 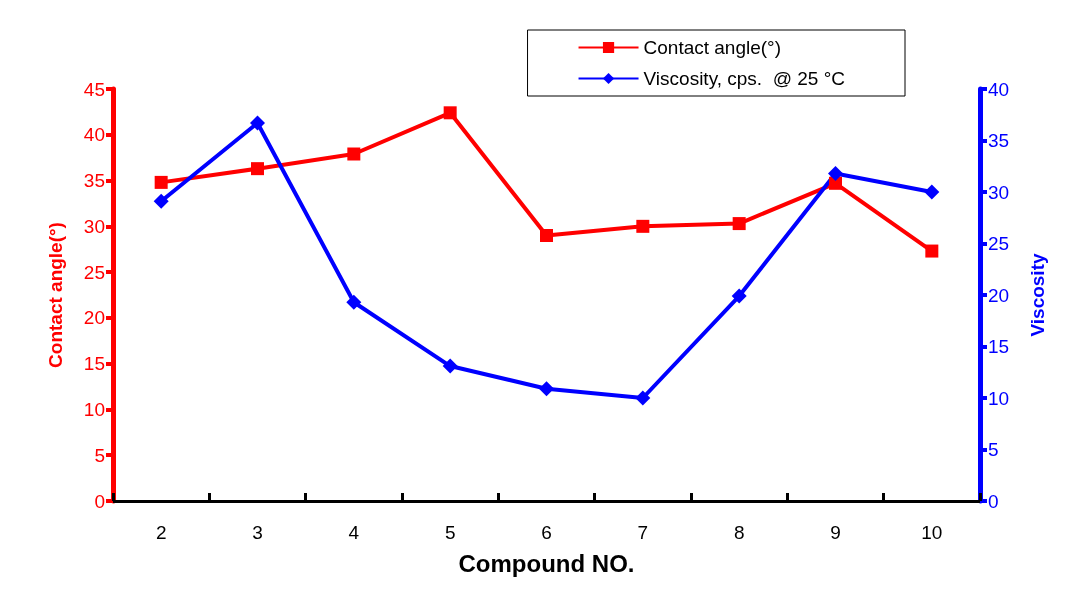 I want to click on x-tick-label: 5, so click(x=450, y=532).